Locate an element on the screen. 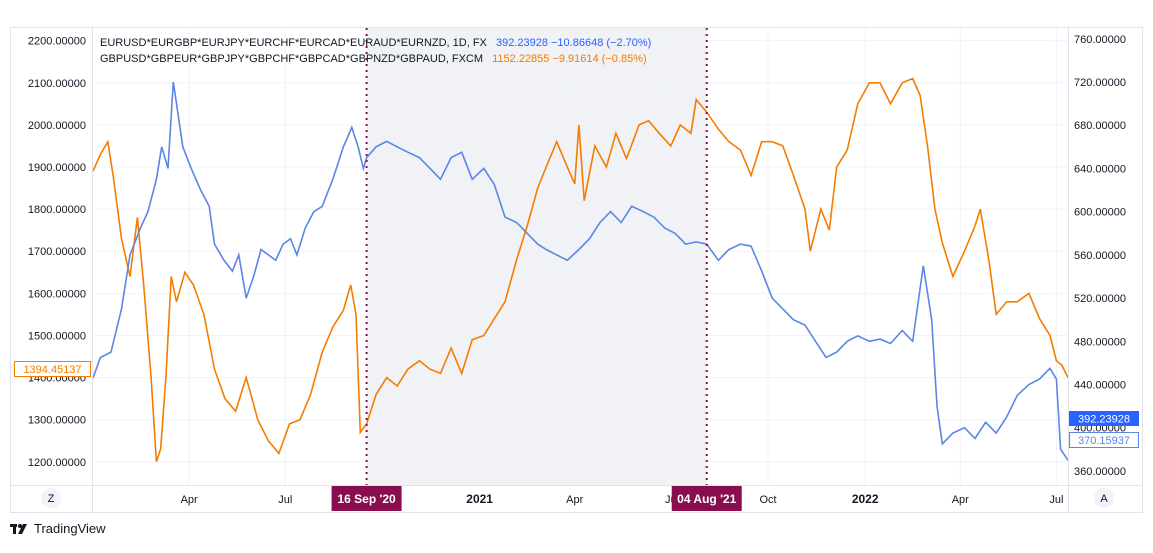  svg-text: Z is located at coordinates (51, 499).